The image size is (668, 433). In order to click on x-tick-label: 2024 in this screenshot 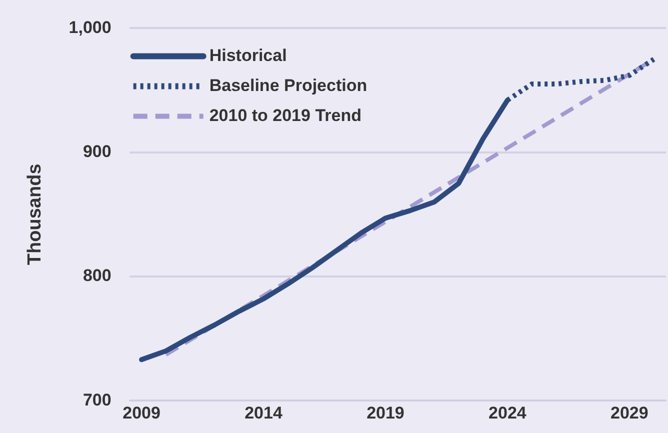, I will do `click(507, 412)`.